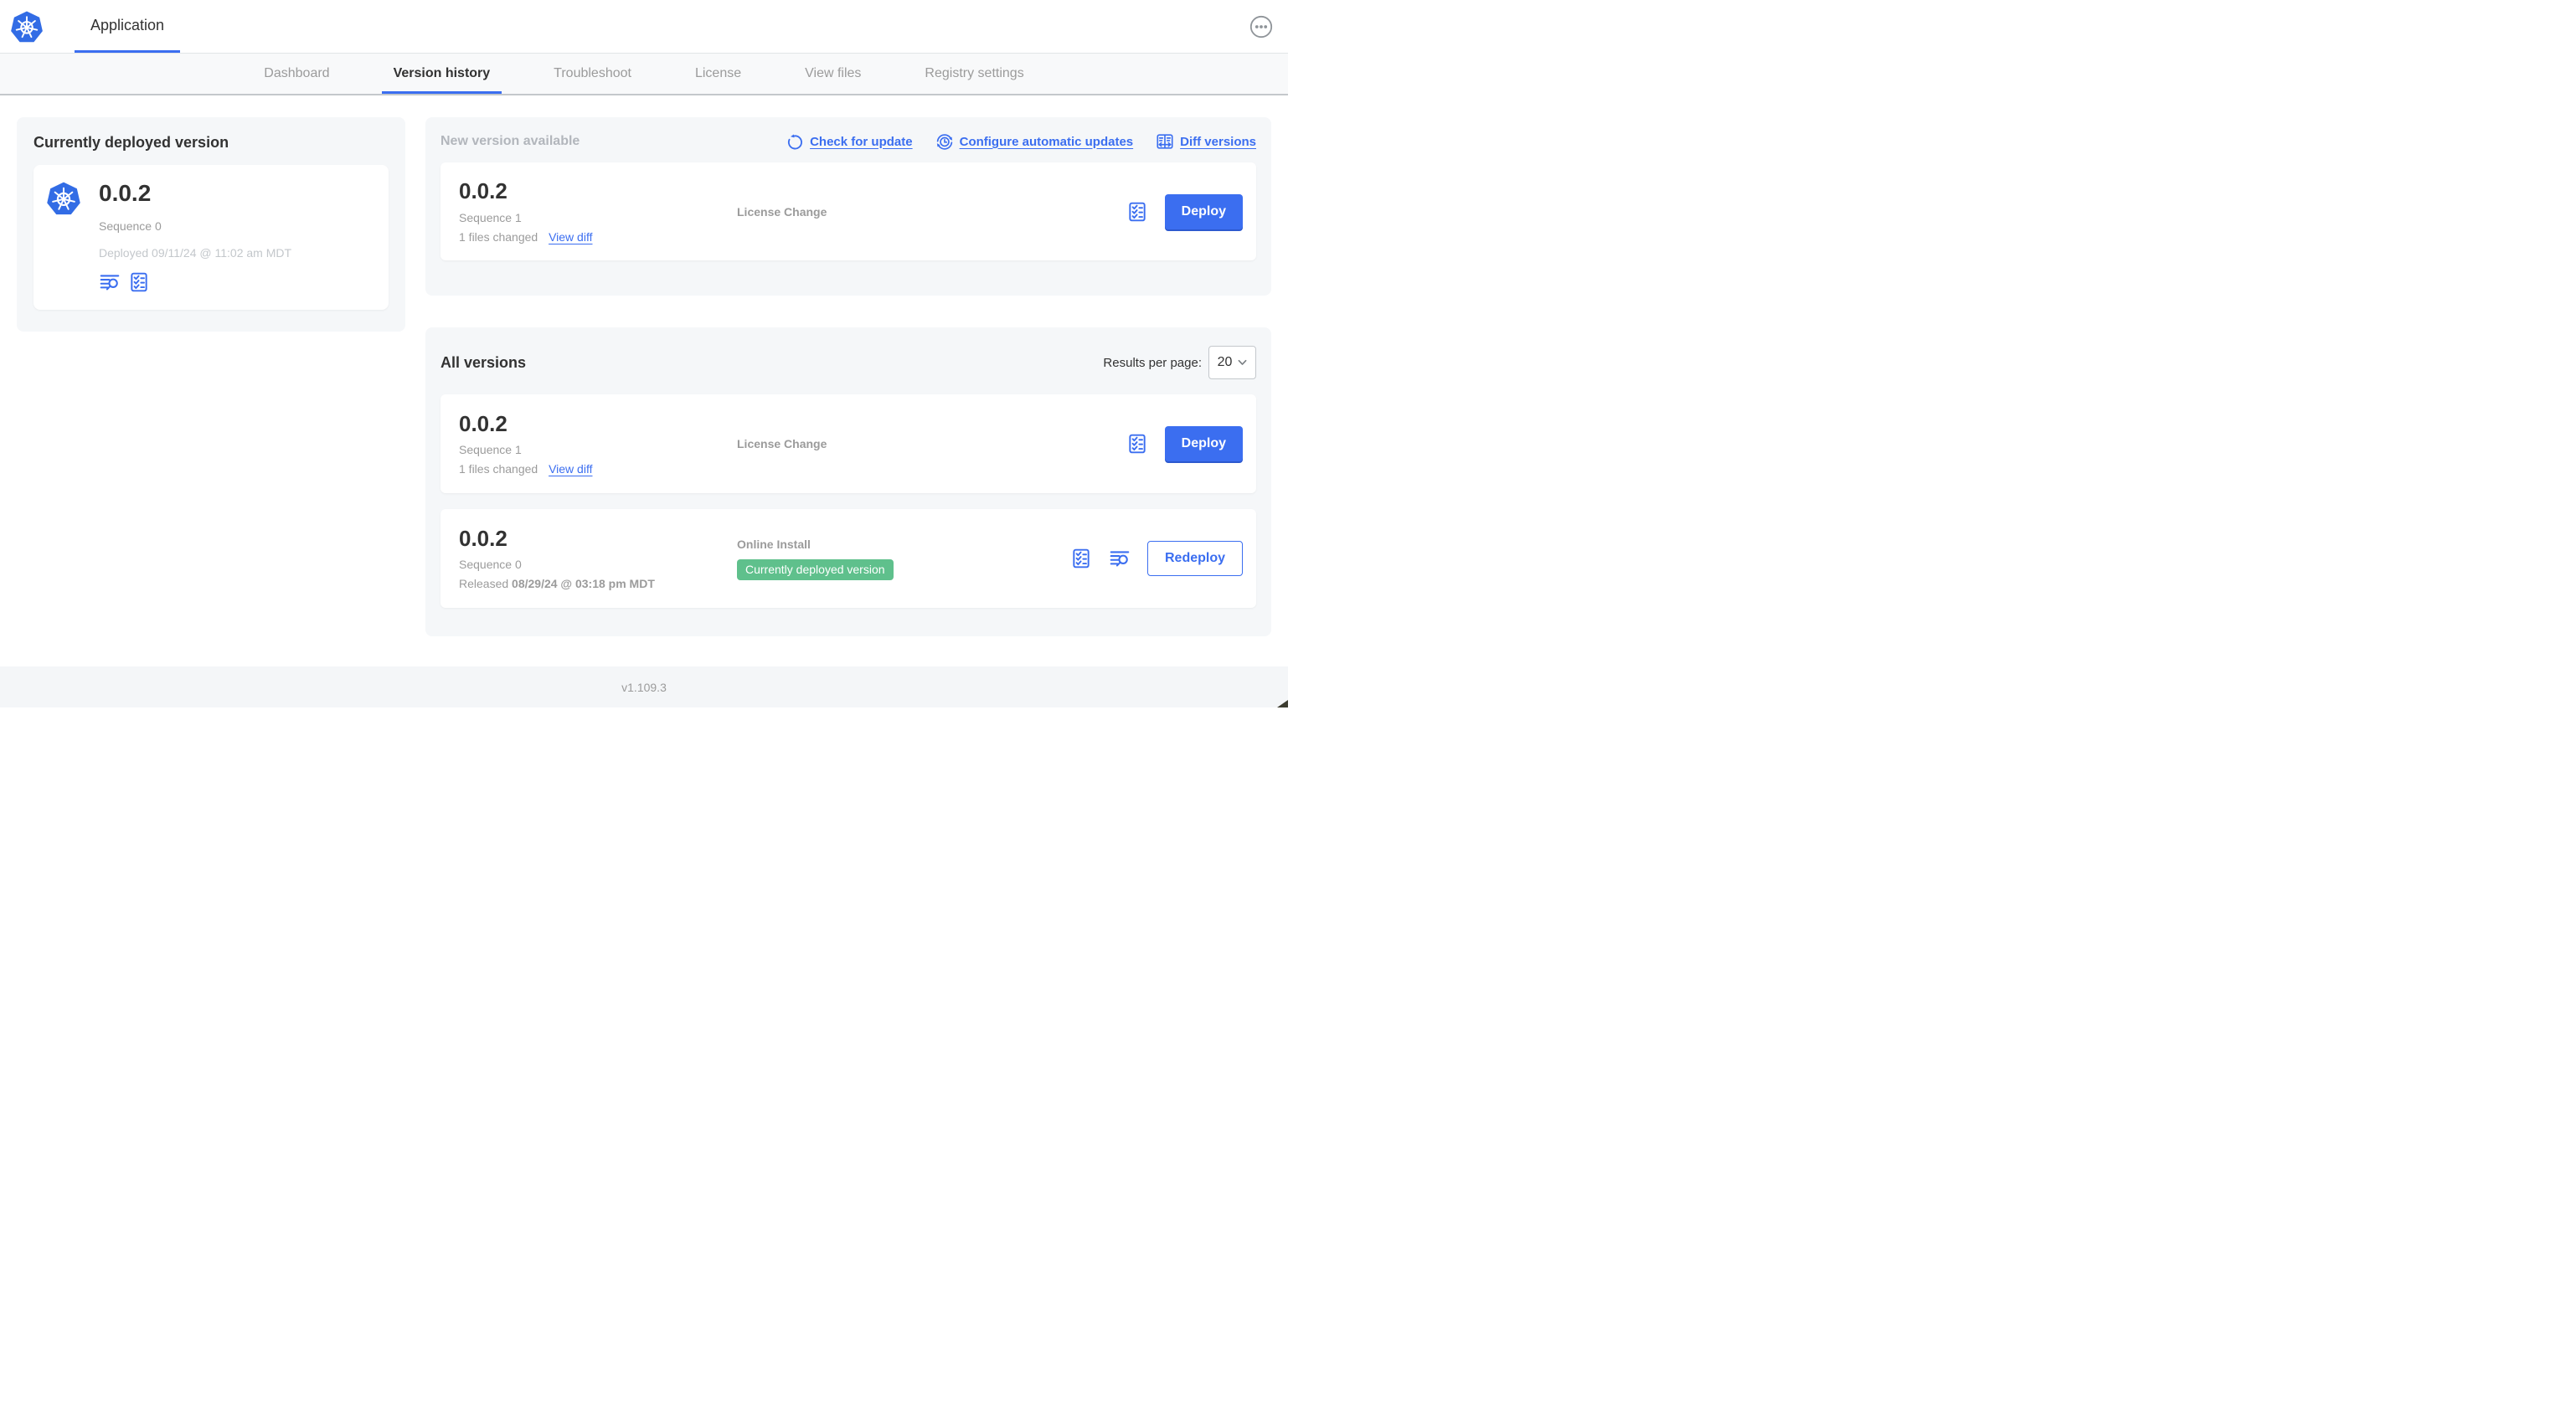 The height and width of the screenshot is (1415, 2576). Describe the element at coordinates (483, 362) in the screenshot. I see `all-versions-title: All versions` at that location.